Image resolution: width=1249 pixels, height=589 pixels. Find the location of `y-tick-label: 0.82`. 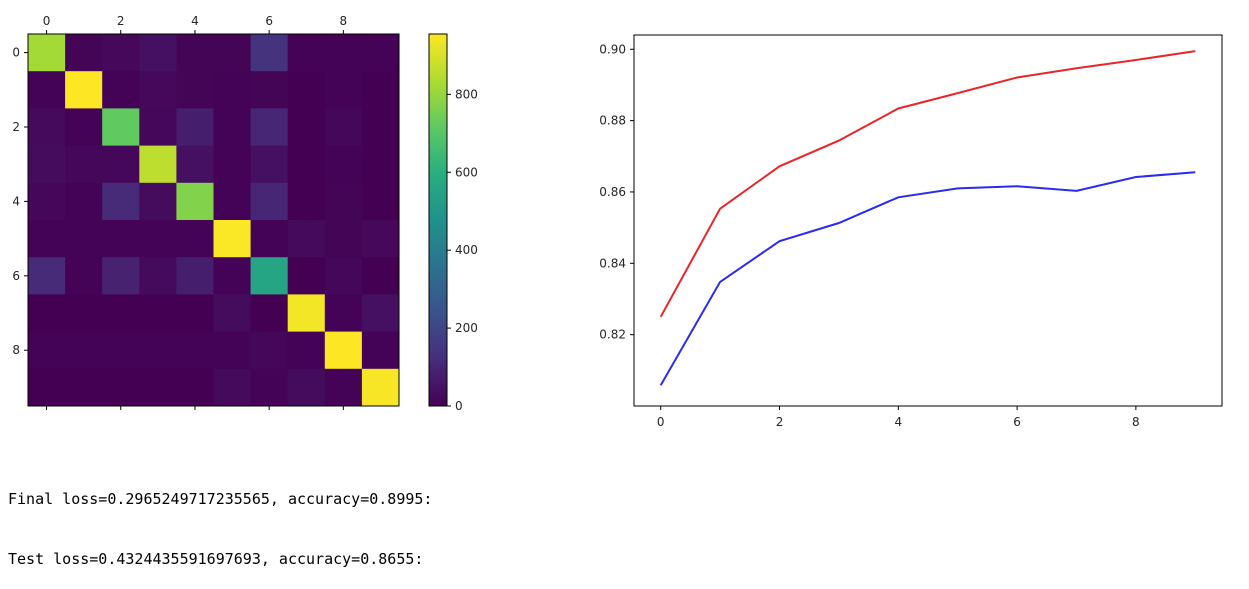

y-tick-label: 0.82 is located at coordinates (612, 335).